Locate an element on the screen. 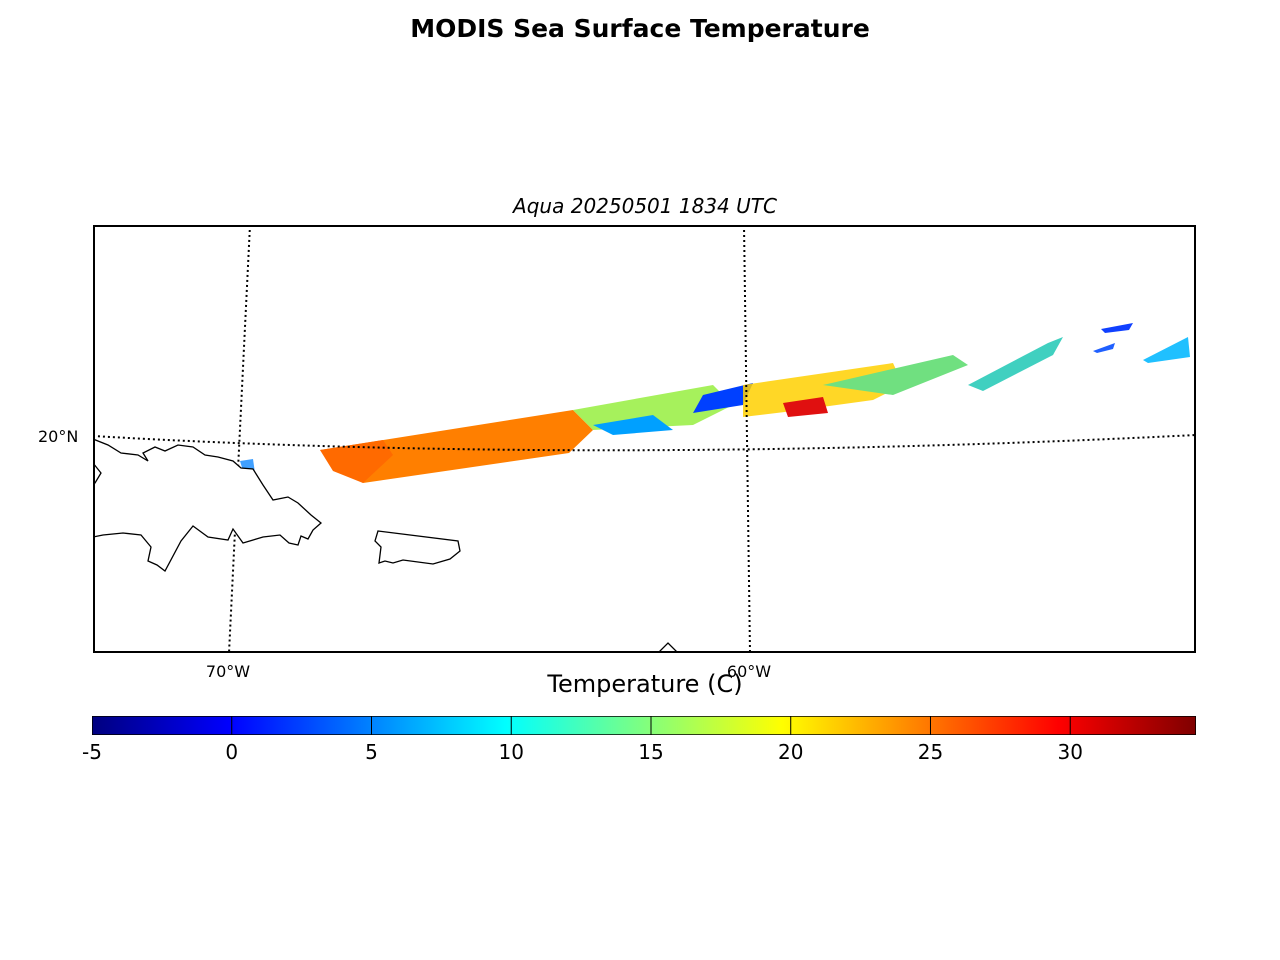 The width and height of the screenshot is (1280, 960). figure-subtitle: Aqua 20250501 1834 UTC is located at coordinates (645, 206).